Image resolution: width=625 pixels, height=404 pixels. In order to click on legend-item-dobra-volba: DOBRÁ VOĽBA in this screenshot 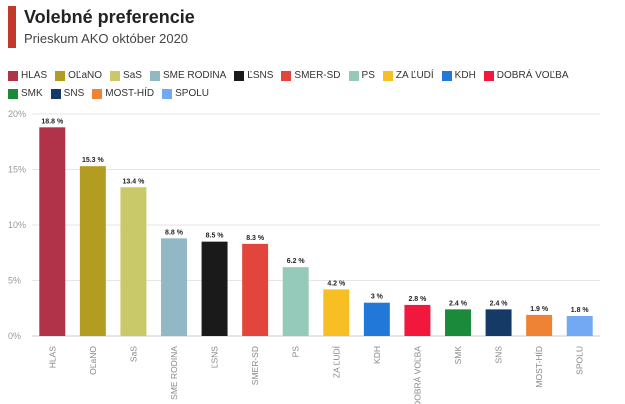, I will do `click(526, 76)`.